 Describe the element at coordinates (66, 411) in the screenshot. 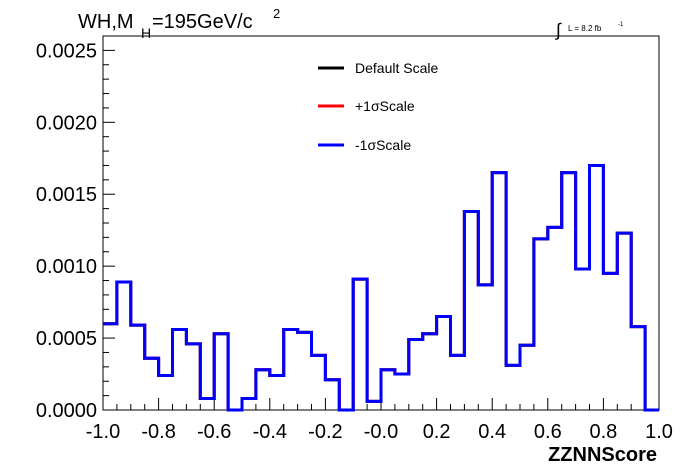

I see `y-tick-label: 0.0000` at that location.